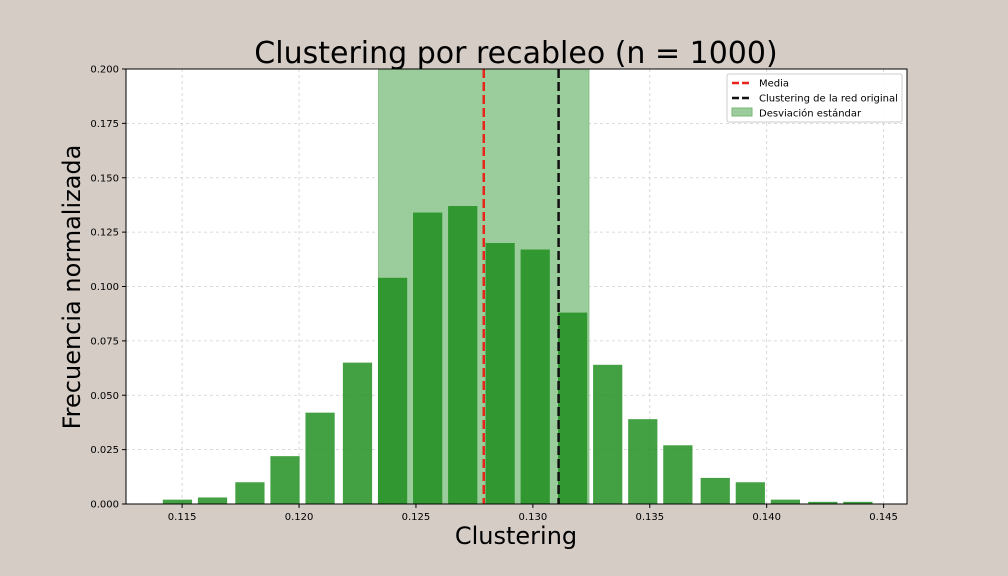 The width and height of the screenshot is (1008, 576). Describe the element at coordinates (182, 517) in the screenshot. I see `x-tick-label: 0.115` at that location.